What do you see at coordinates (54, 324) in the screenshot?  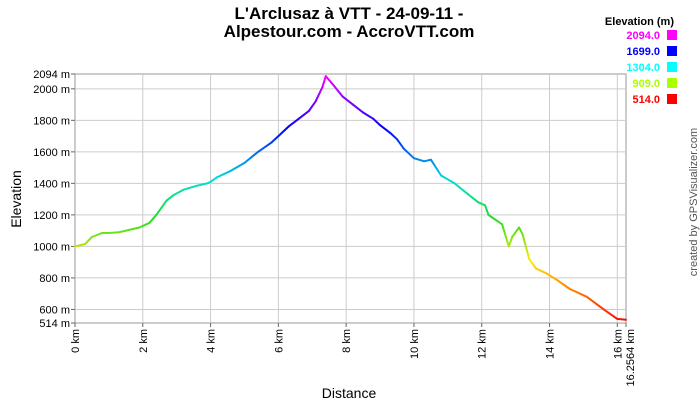 I see `y-tick-label: 514 m` at bounding box center [54, 324].